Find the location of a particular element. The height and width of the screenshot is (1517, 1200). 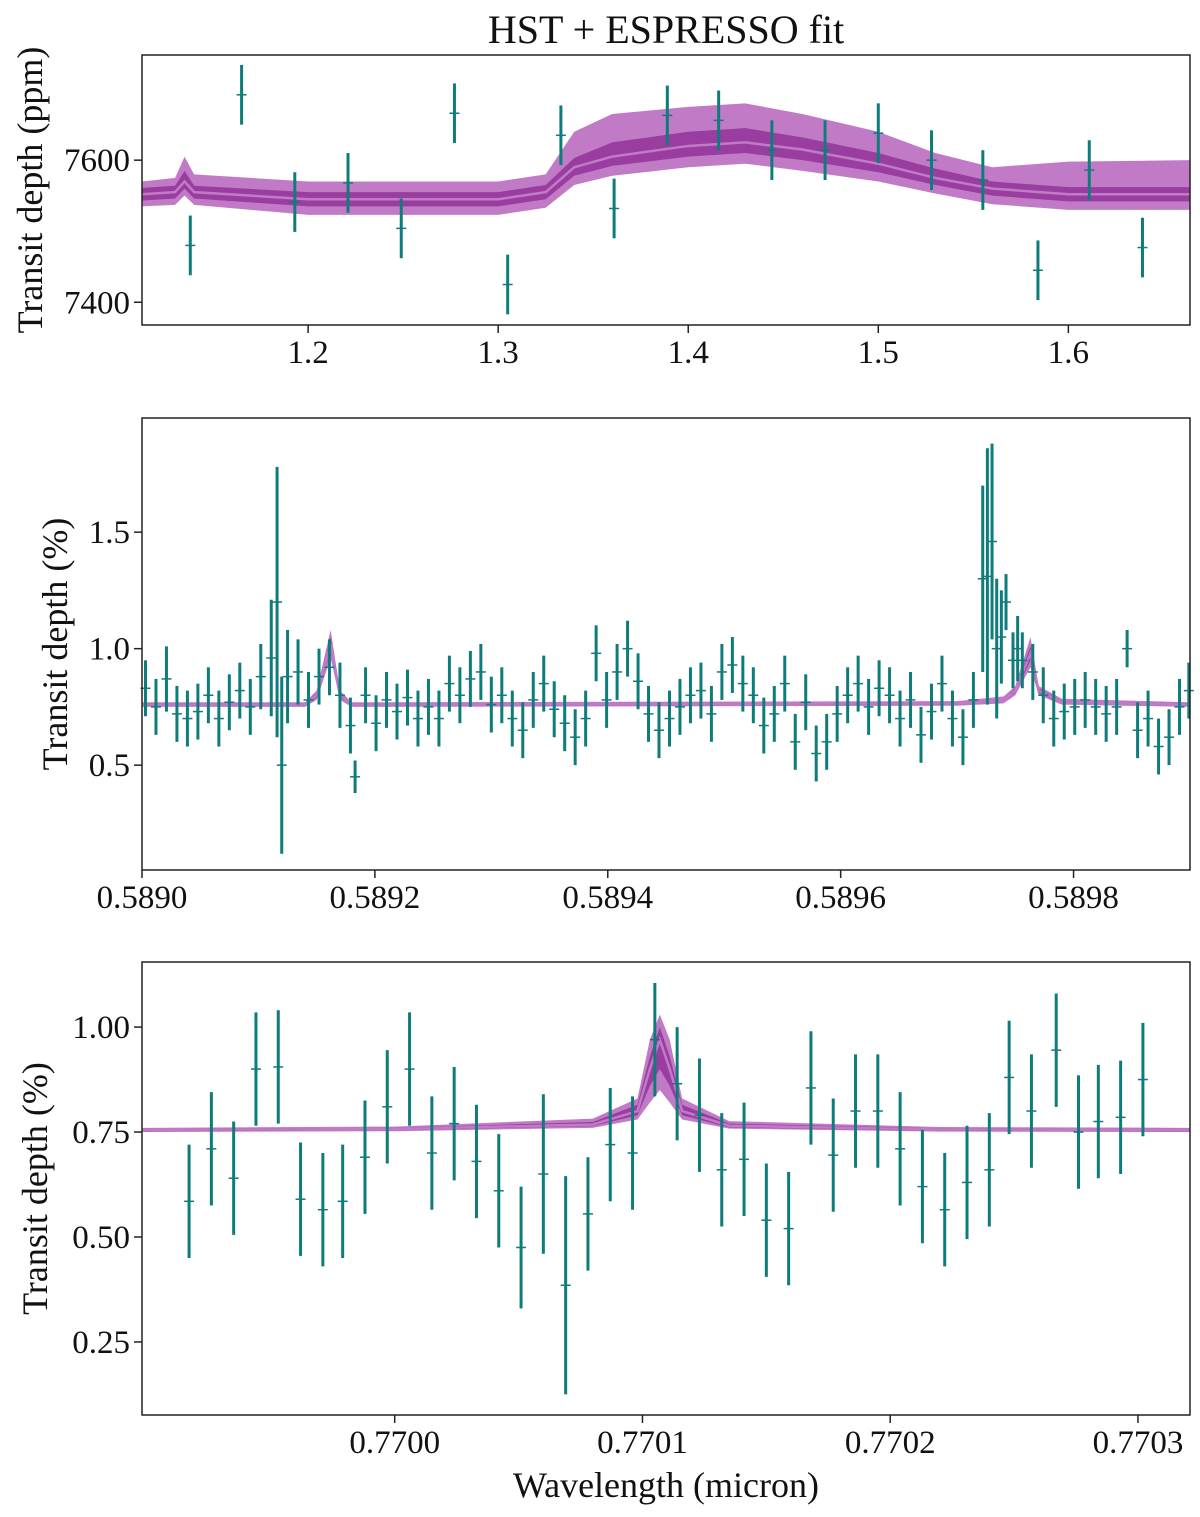

x-tick-label: 0.7701 is located at coordinates (642, 1443).